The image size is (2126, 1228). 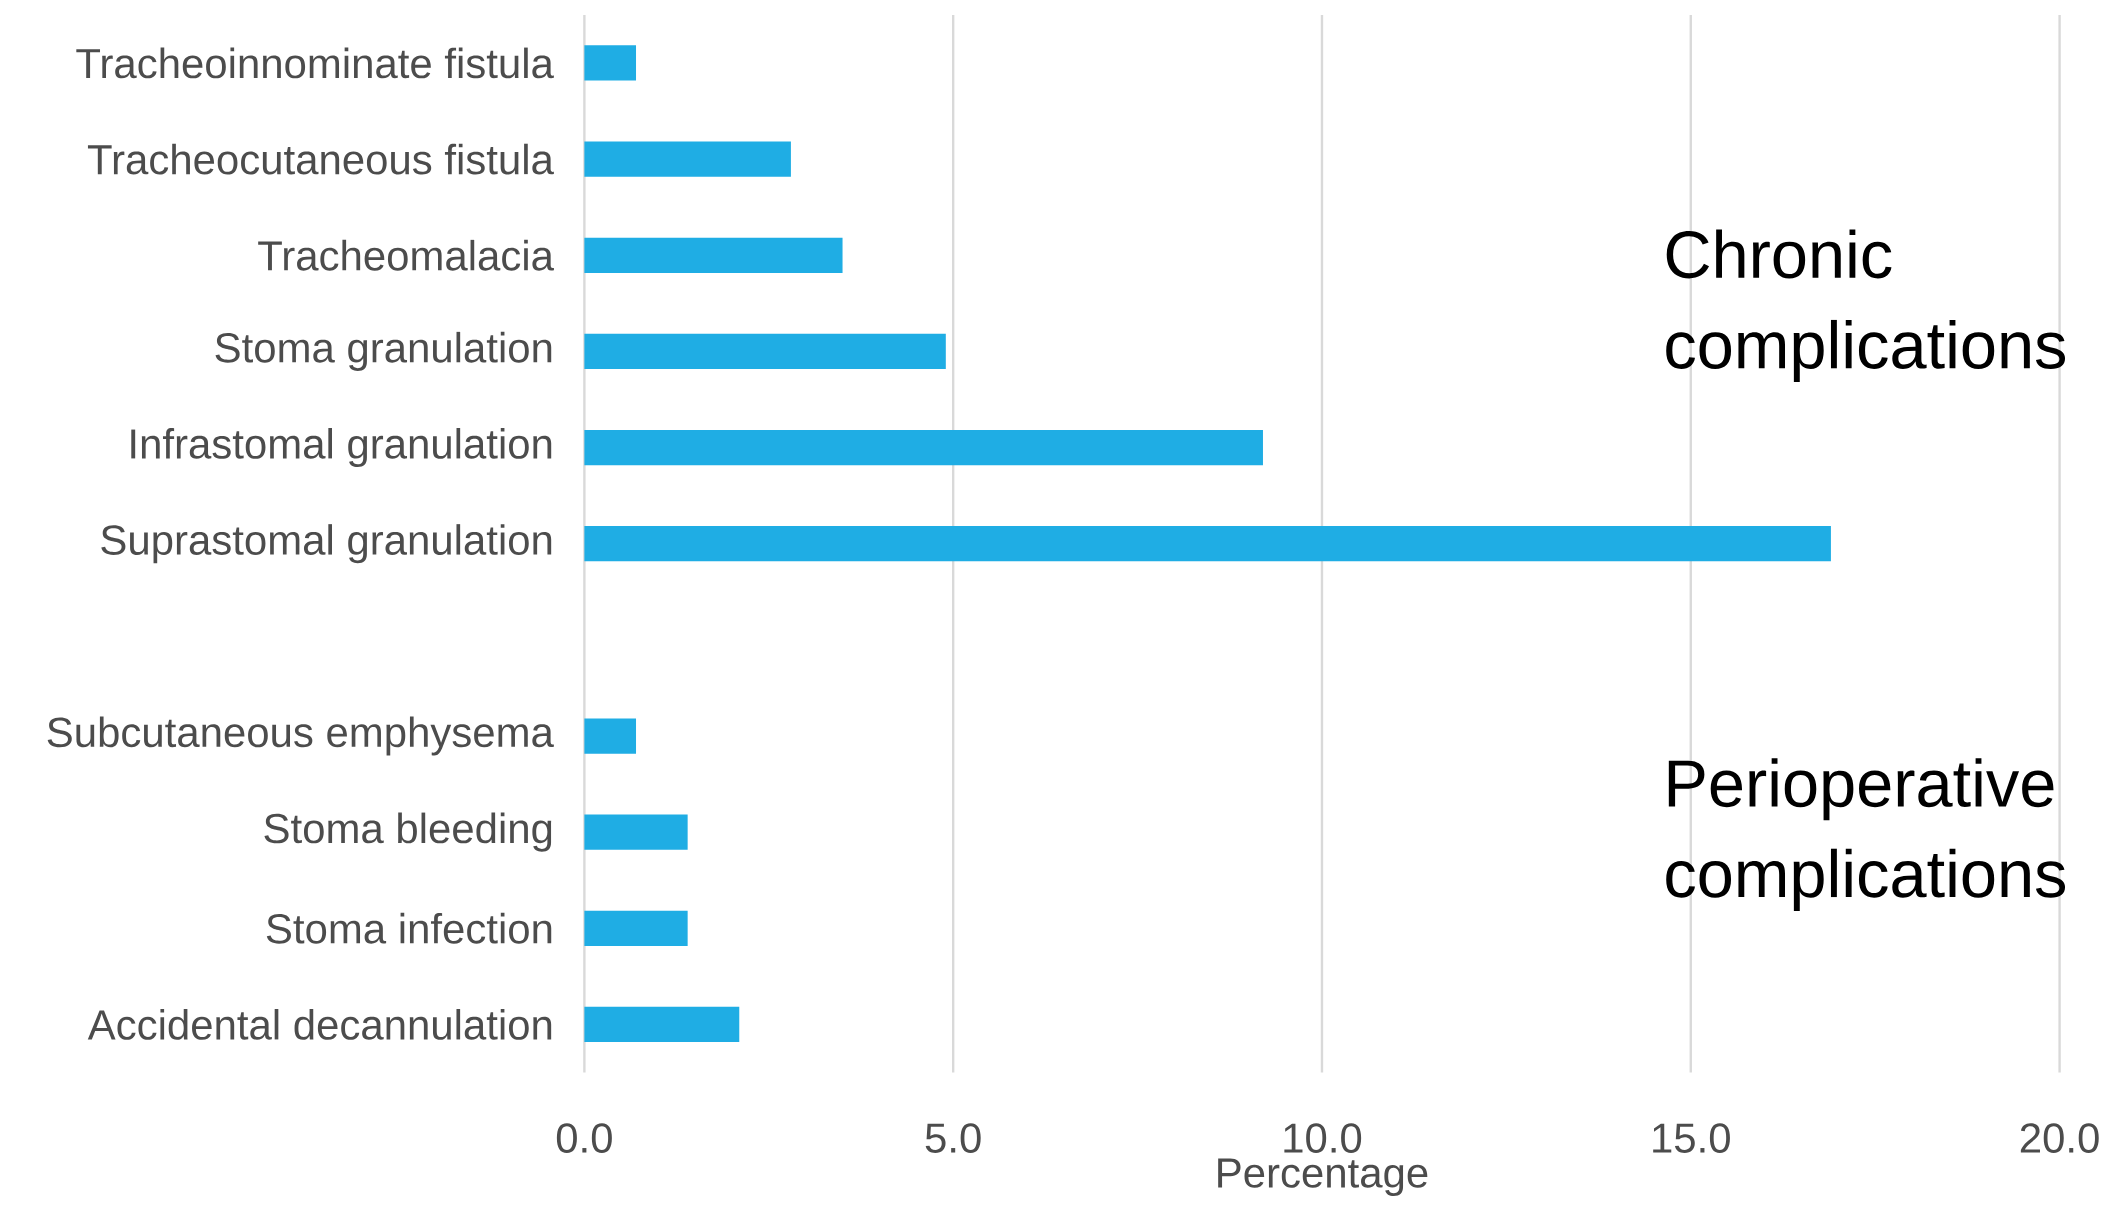 I want to click on x-tick-label: 5.0, so click(x=953, y=1138).